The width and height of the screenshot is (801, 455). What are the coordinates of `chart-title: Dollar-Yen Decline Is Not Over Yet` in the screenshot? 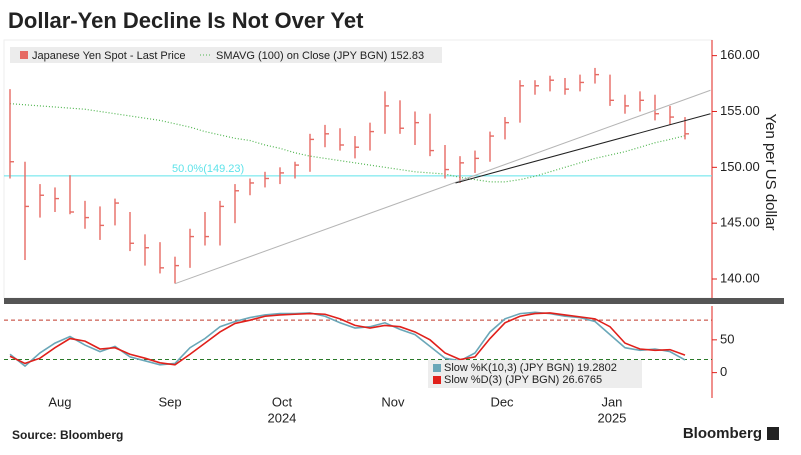 It's located at (186, 20).